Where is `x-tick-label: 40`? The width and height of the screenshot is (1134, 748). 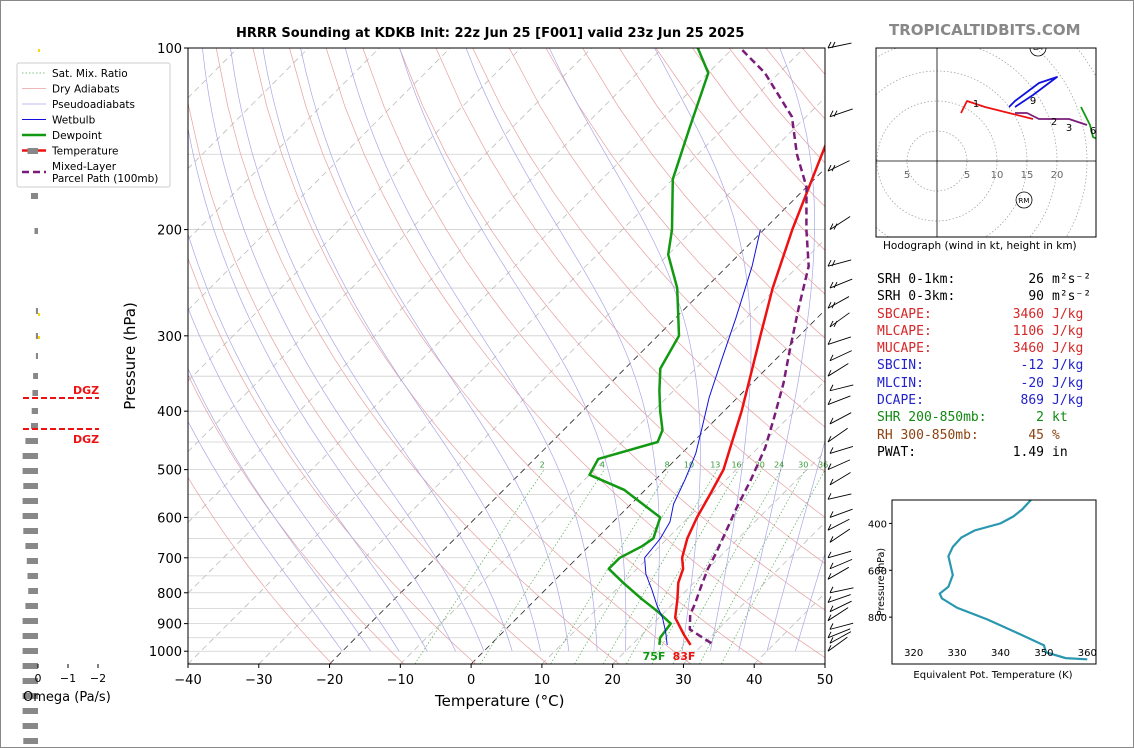 x-tick-label: 40 is located at coordinates (754, 680).